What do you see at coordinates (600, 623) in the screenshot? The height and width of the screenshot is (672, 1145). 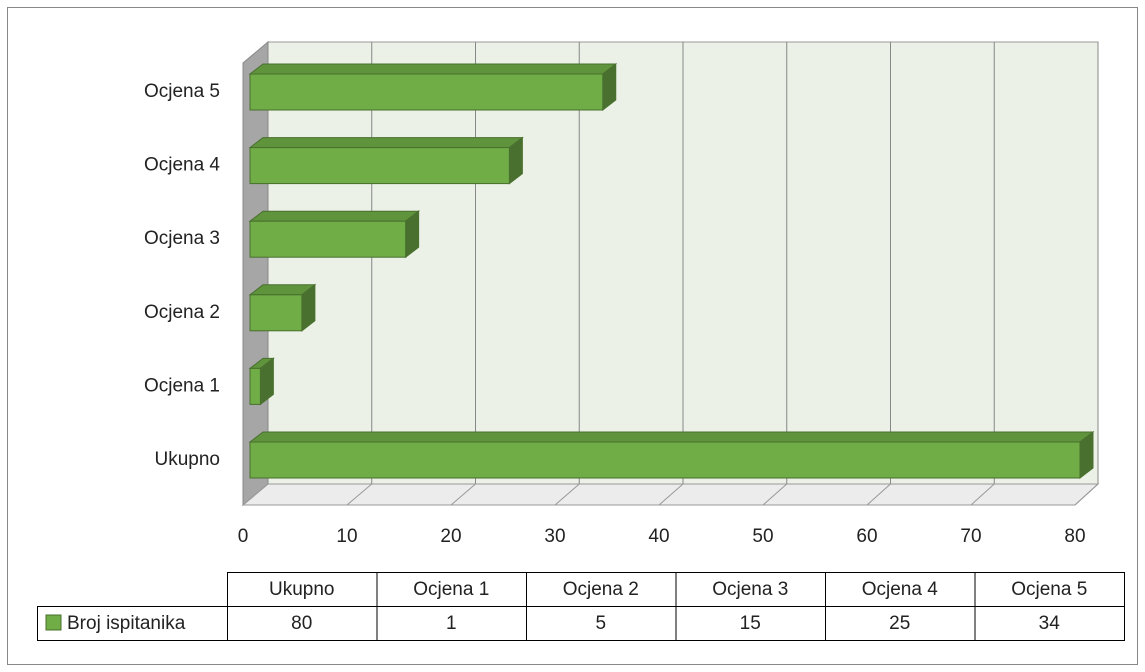 I see `table-value: 5` at bounding box center [600, 623].